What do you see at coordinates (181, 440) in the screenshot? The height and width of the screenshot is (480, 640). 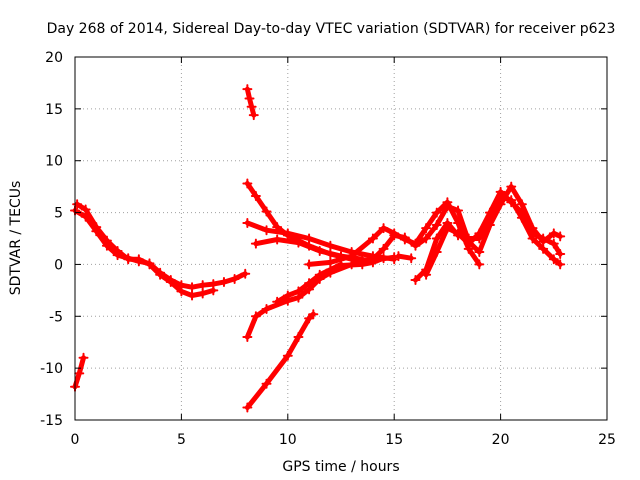 I see `x-tick-label: 5` at bounding box center [181, 440].